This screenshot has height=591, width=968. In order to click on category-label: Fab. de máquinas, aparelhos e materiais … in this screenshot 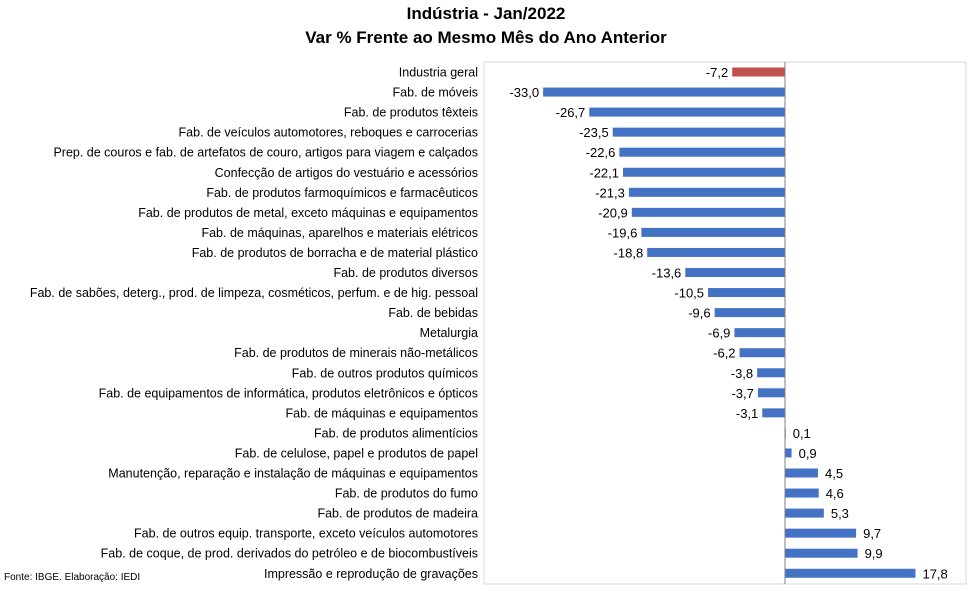, I will do `click(339, 233)`.